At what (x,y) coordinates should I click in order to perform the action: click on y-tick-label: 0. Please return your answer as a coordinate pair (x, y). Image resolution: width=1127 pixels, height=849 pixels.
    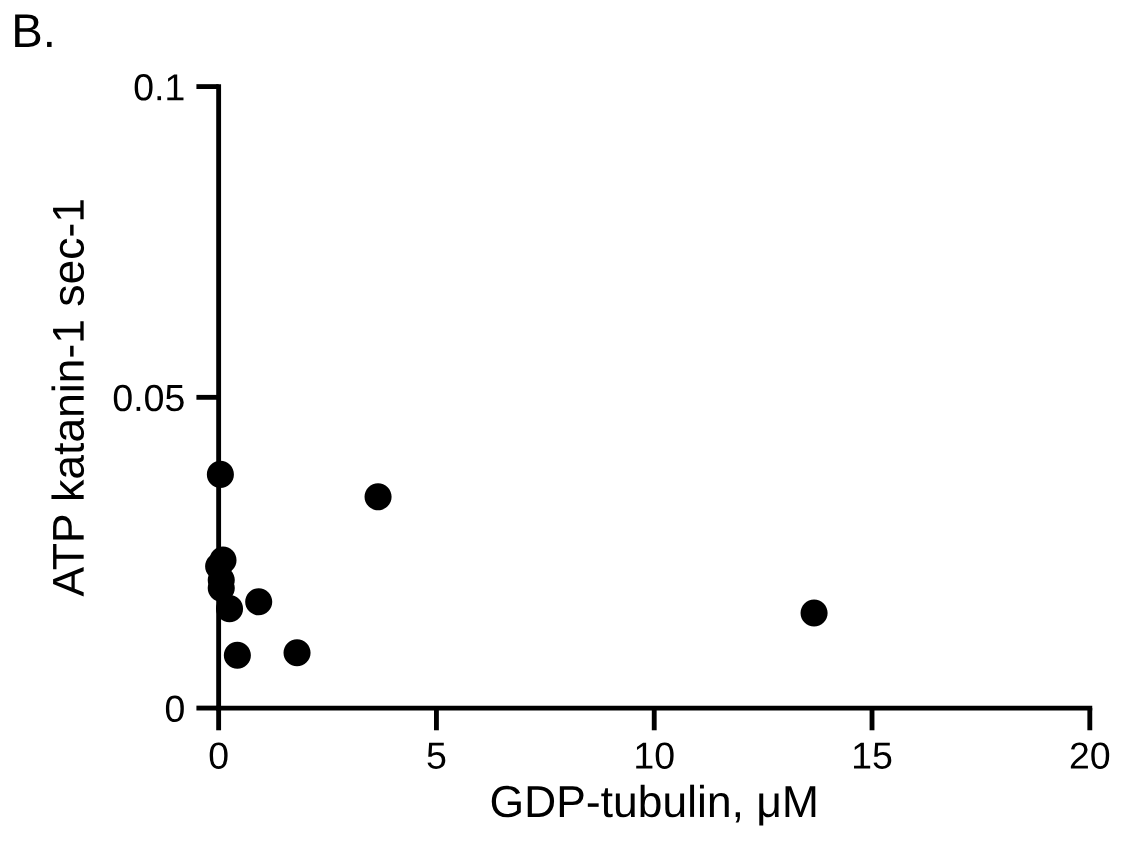
    Looking at the image, I should click on (174, 709).